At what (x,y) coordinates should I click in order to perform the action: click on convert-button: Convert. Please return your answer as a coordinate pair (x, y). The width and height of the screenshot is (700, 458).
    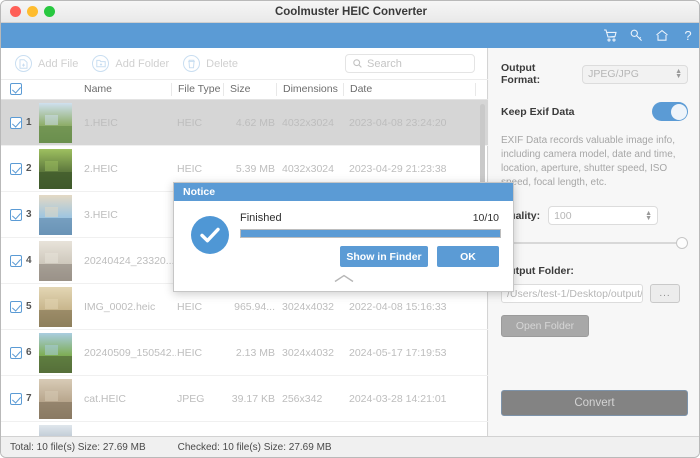
    Looking at the image, I should click on (594, 403).